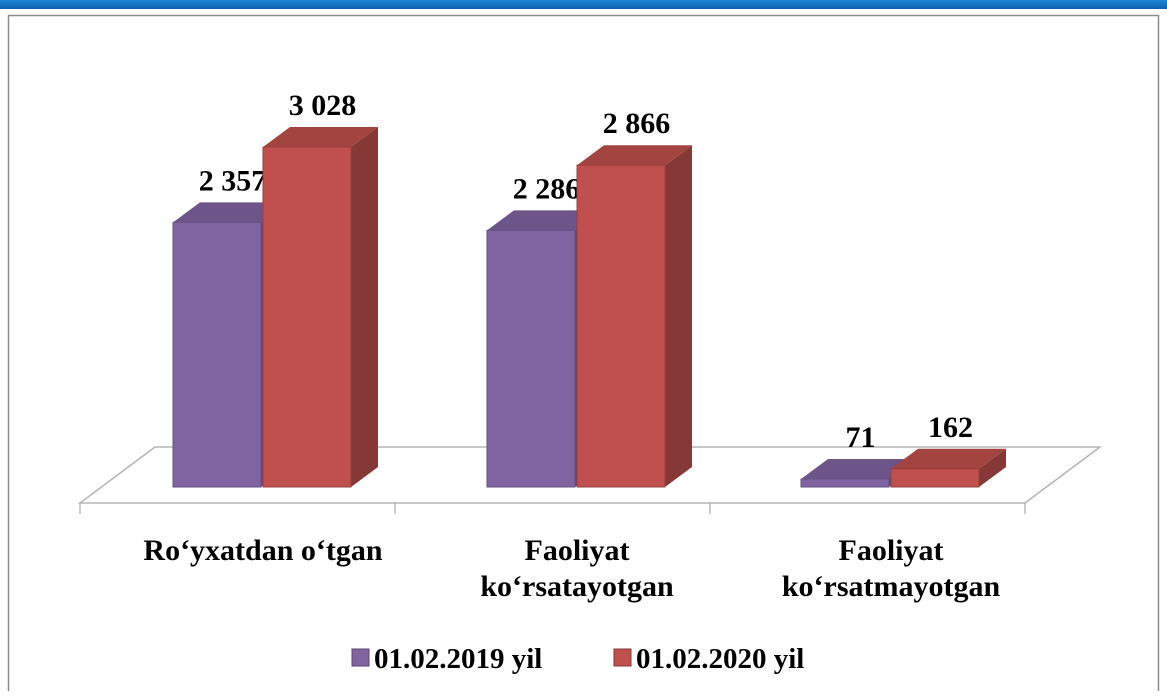 Image resolution: width=1167 pixels, height=696 pixels. I want to click on legend-label: 01.02.2020 yil, so click(720, 659).